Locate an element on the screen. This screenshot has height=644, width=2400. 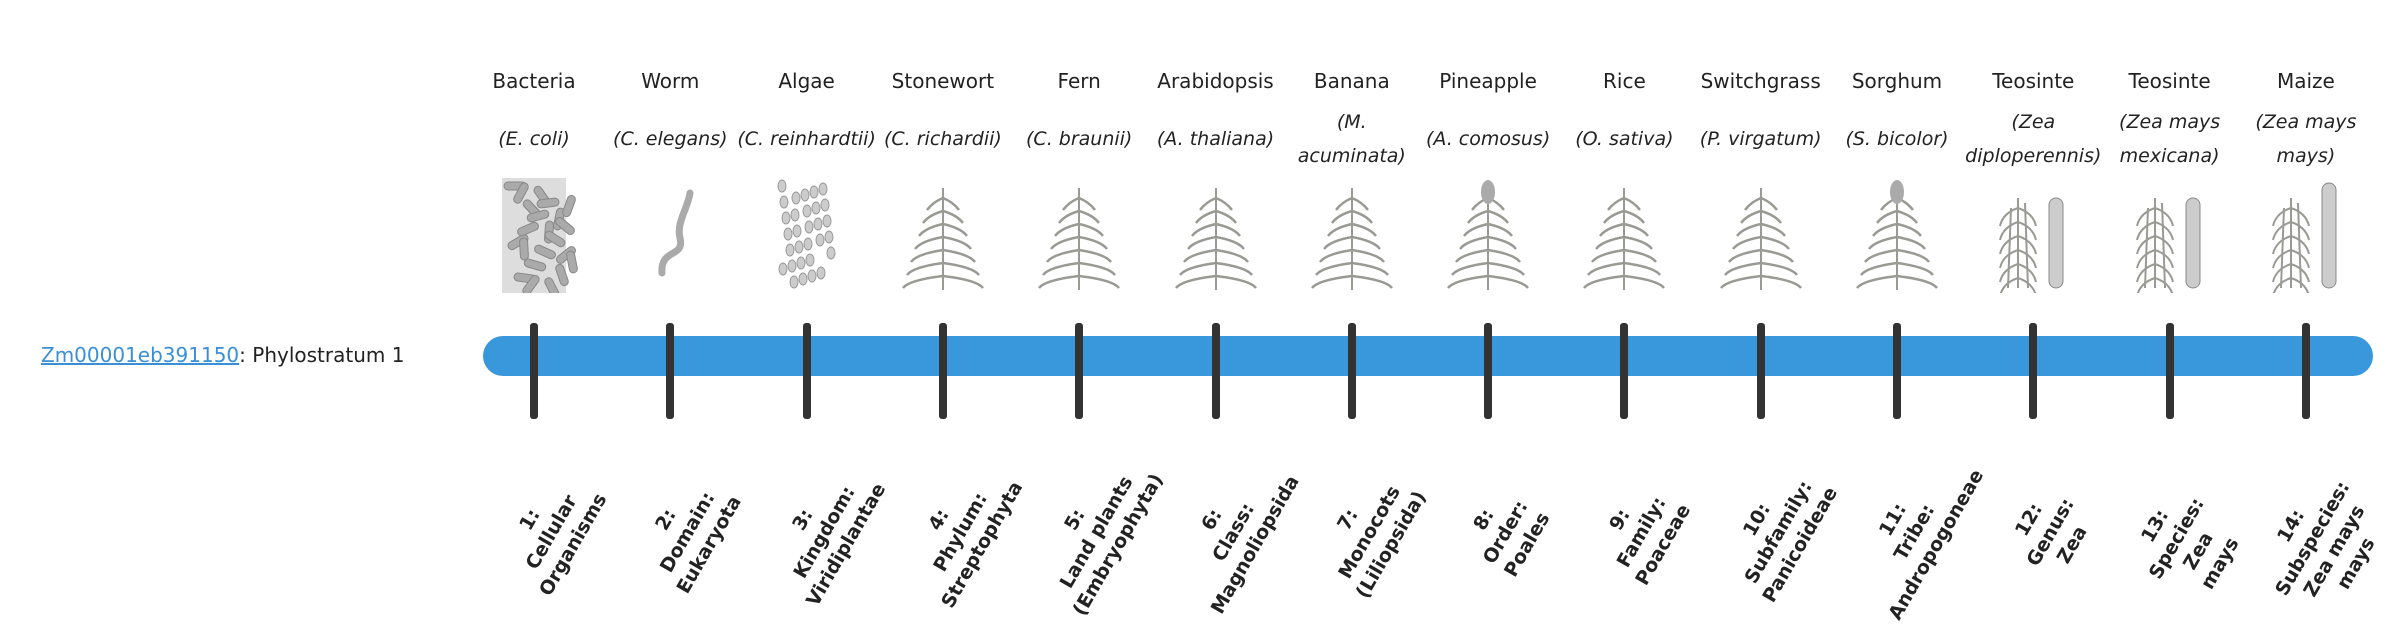
arabidopsis-icon is located at coordinates (1216, 235).